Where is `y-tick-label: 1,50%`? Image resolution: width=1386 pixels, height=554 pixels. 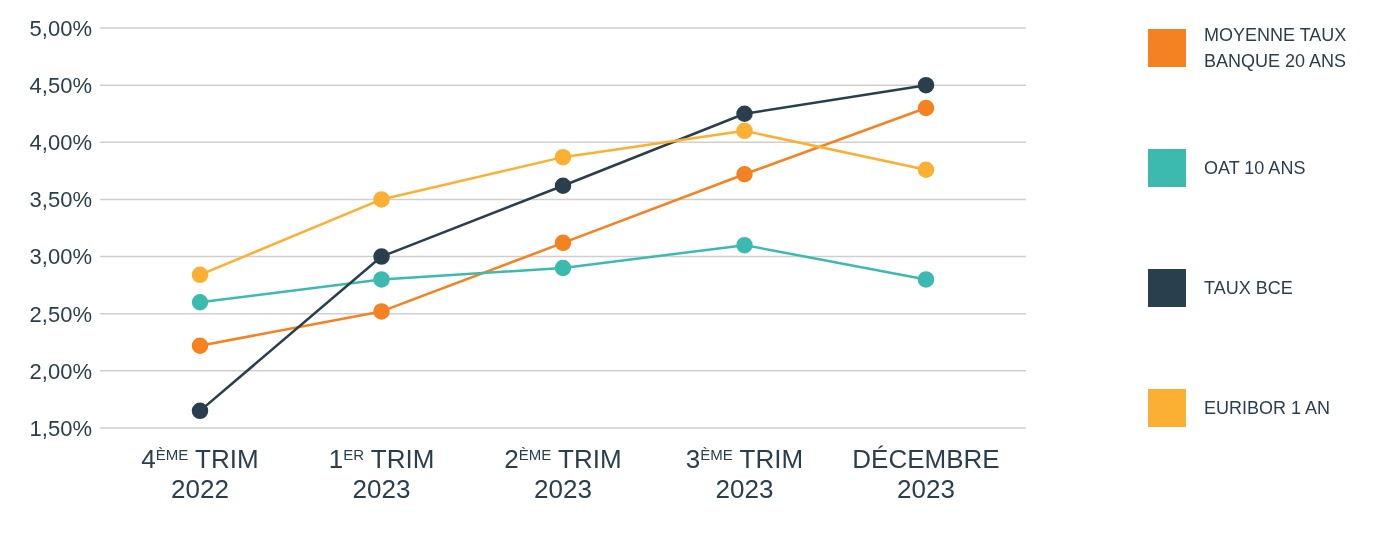
y-tick-label: 1,50% is located at coordinates (60, 428).